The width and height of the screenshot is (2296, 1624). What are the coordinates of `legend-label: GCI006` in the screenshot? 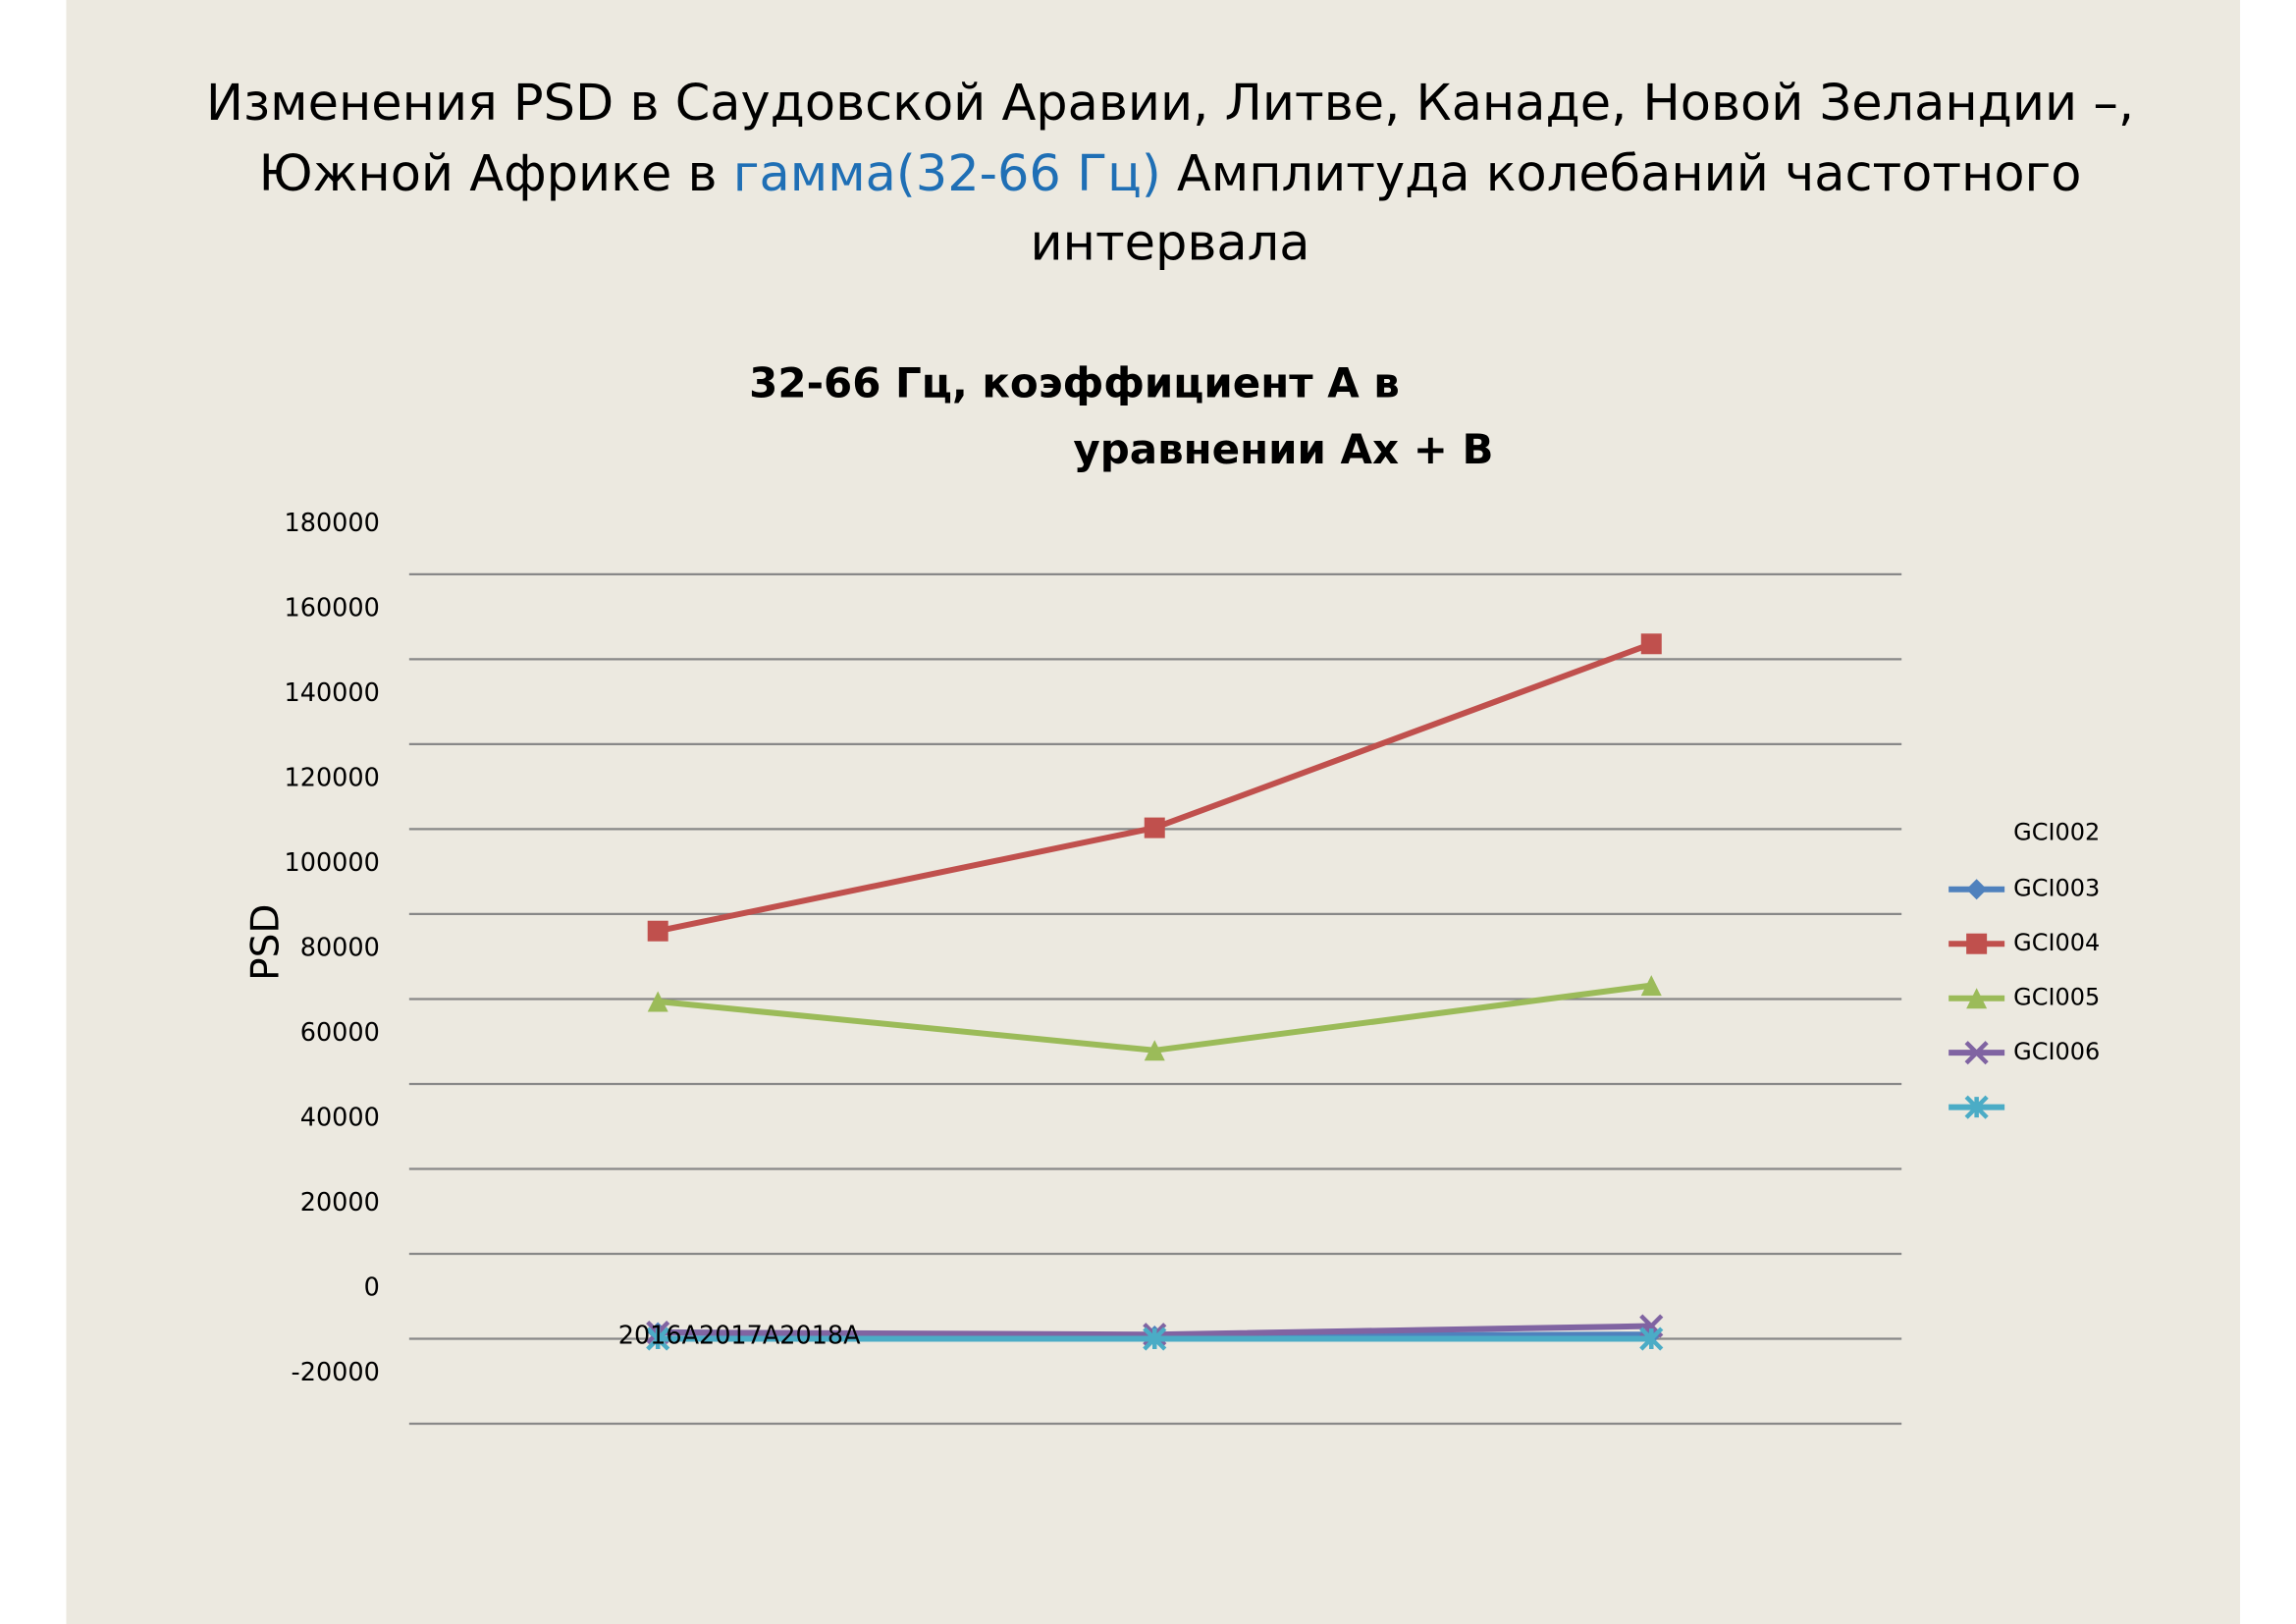 It's located at (2056, 1051).